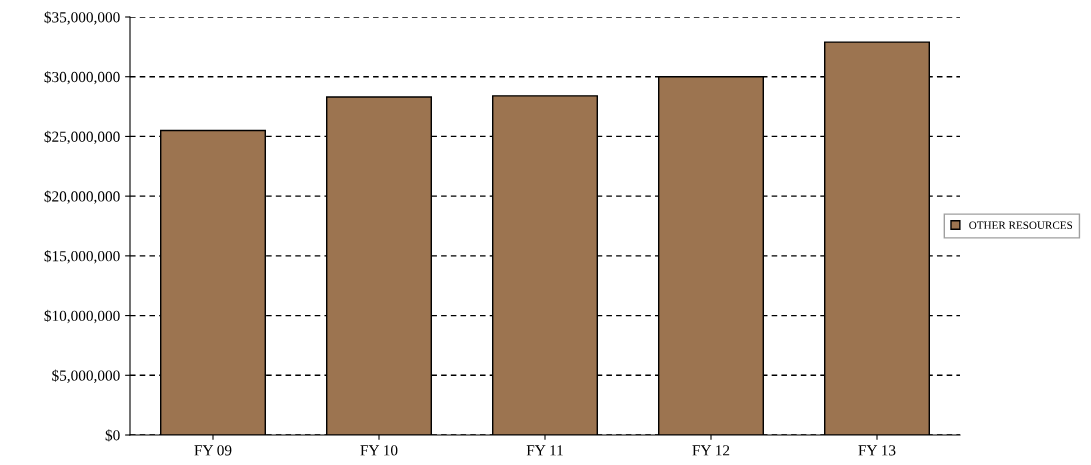 The width and height of the screenshot is (1091, 465). I want to click on x-tick-label: FY 11, so click(544, 450).